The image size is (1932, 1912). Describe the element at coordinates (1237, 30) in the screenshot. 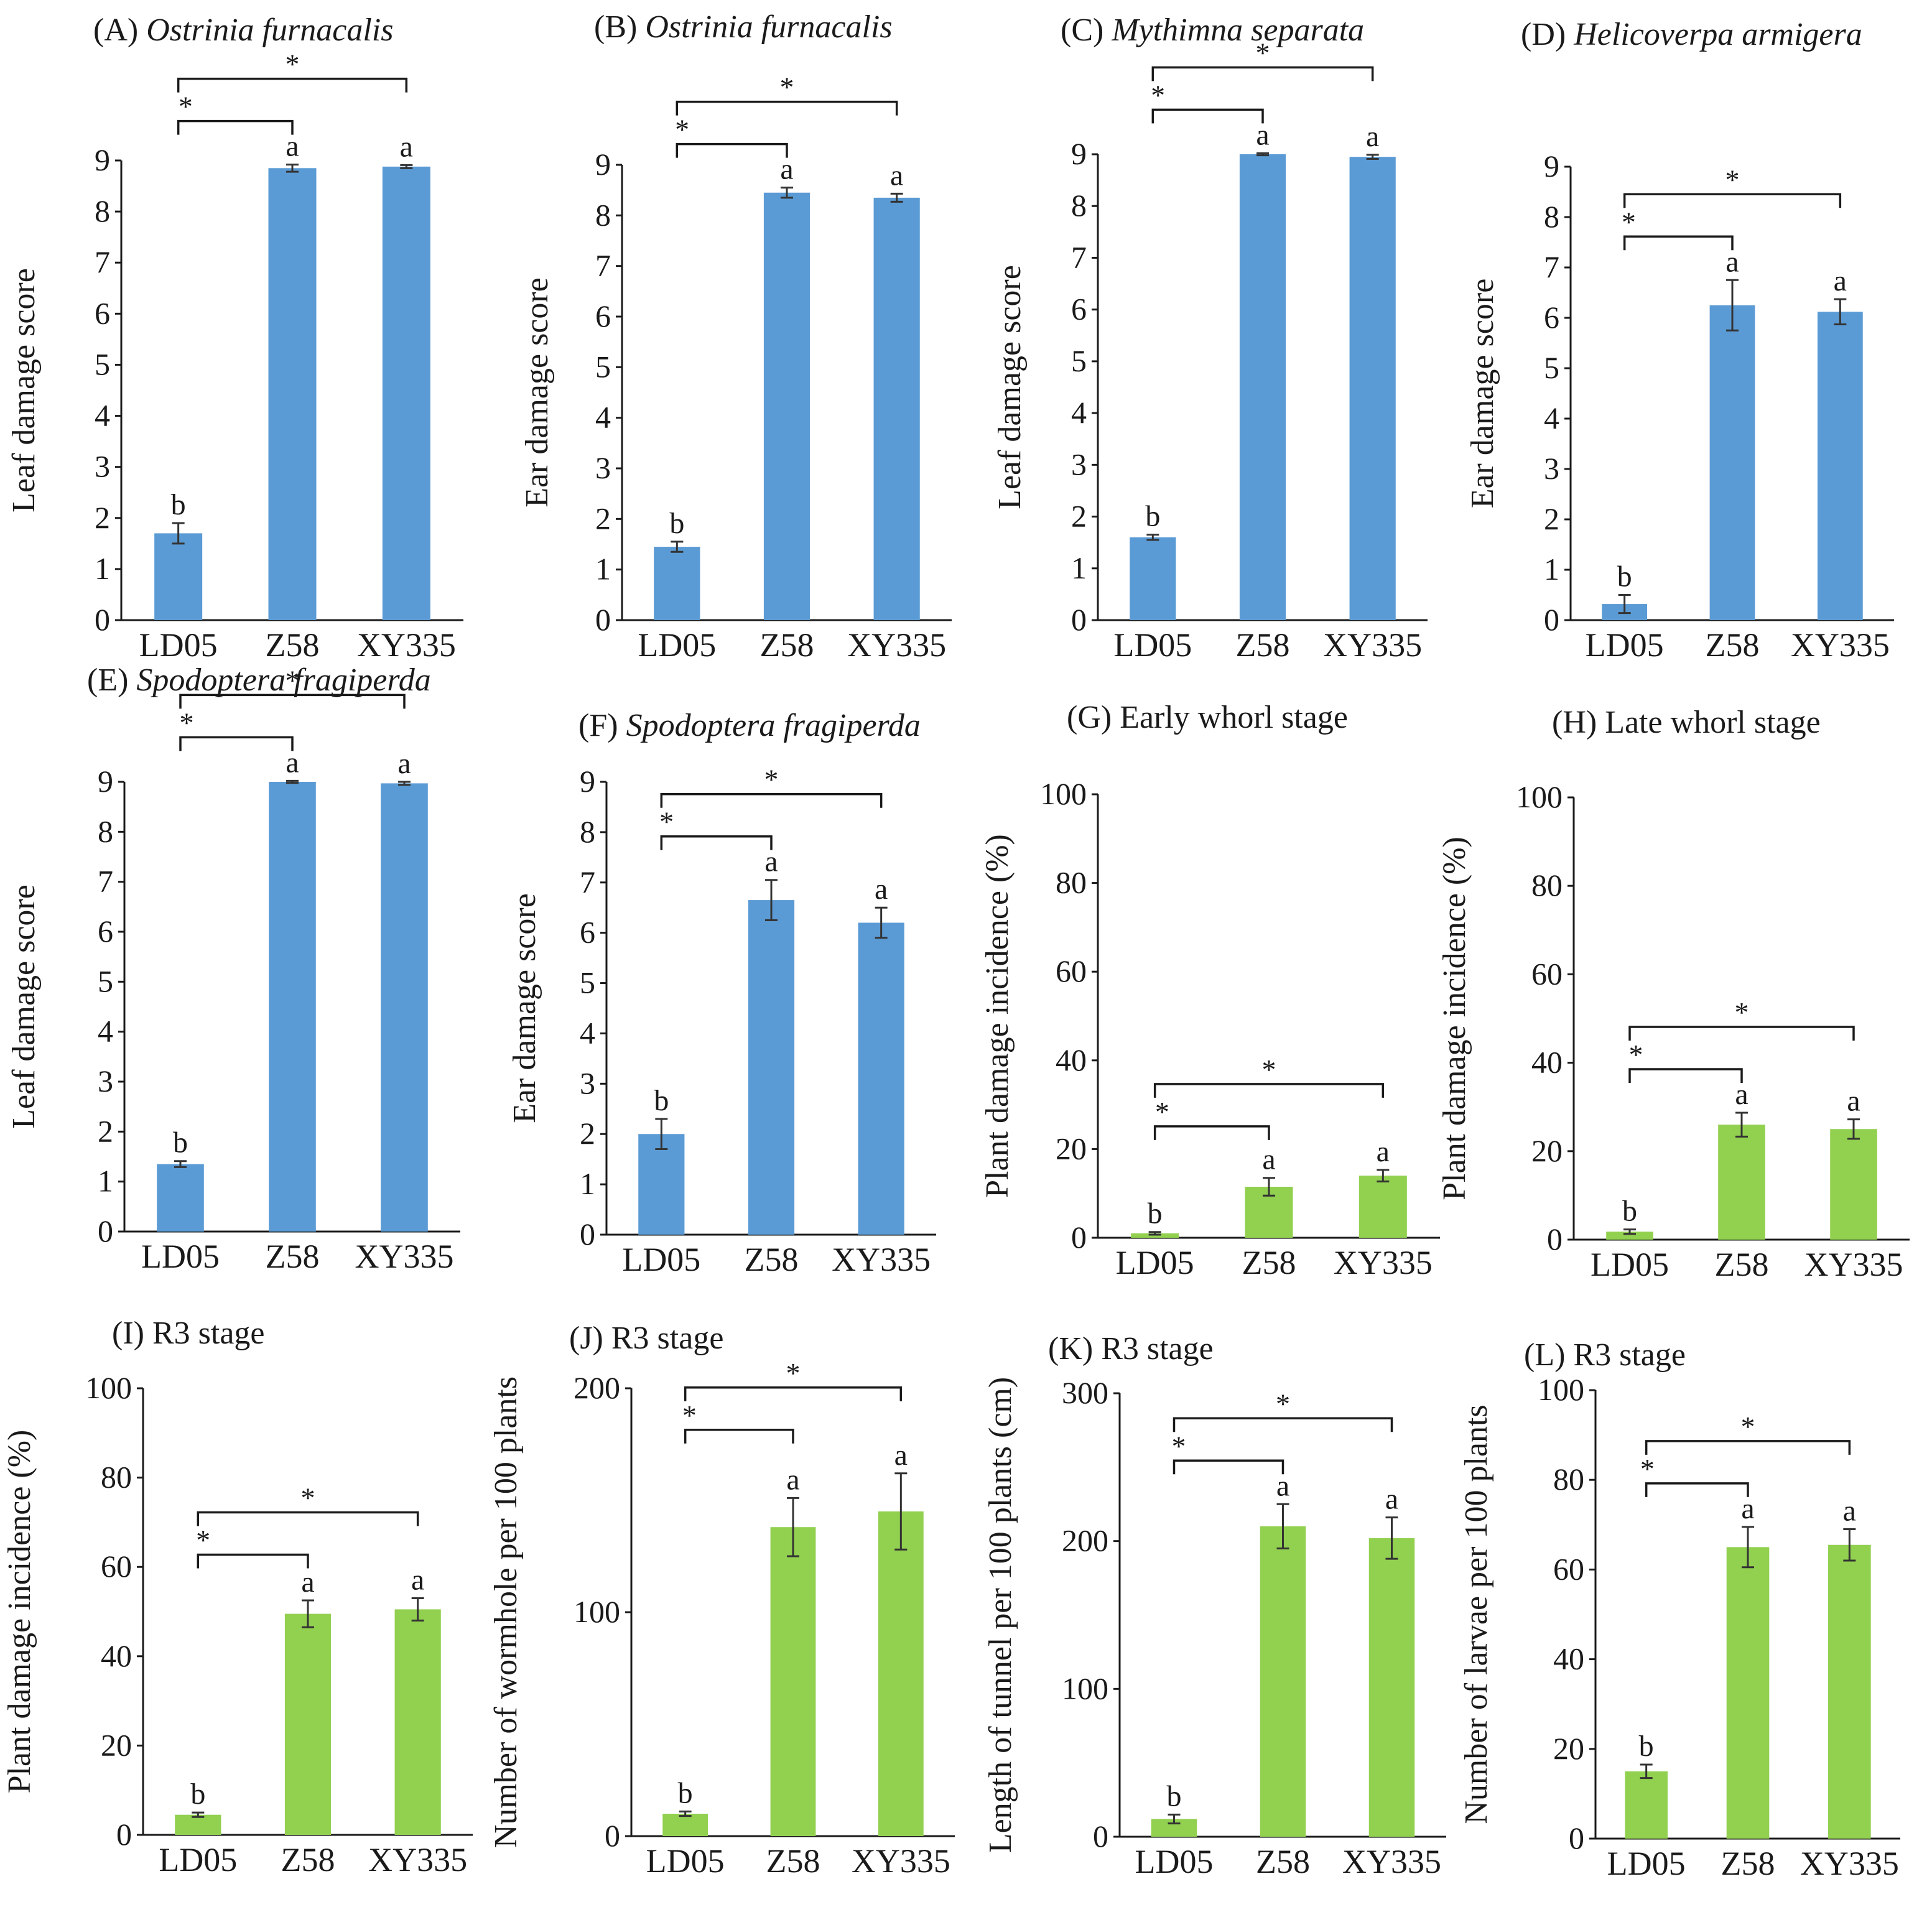

I see `panel-title-text: Mythimna separata` at that location.